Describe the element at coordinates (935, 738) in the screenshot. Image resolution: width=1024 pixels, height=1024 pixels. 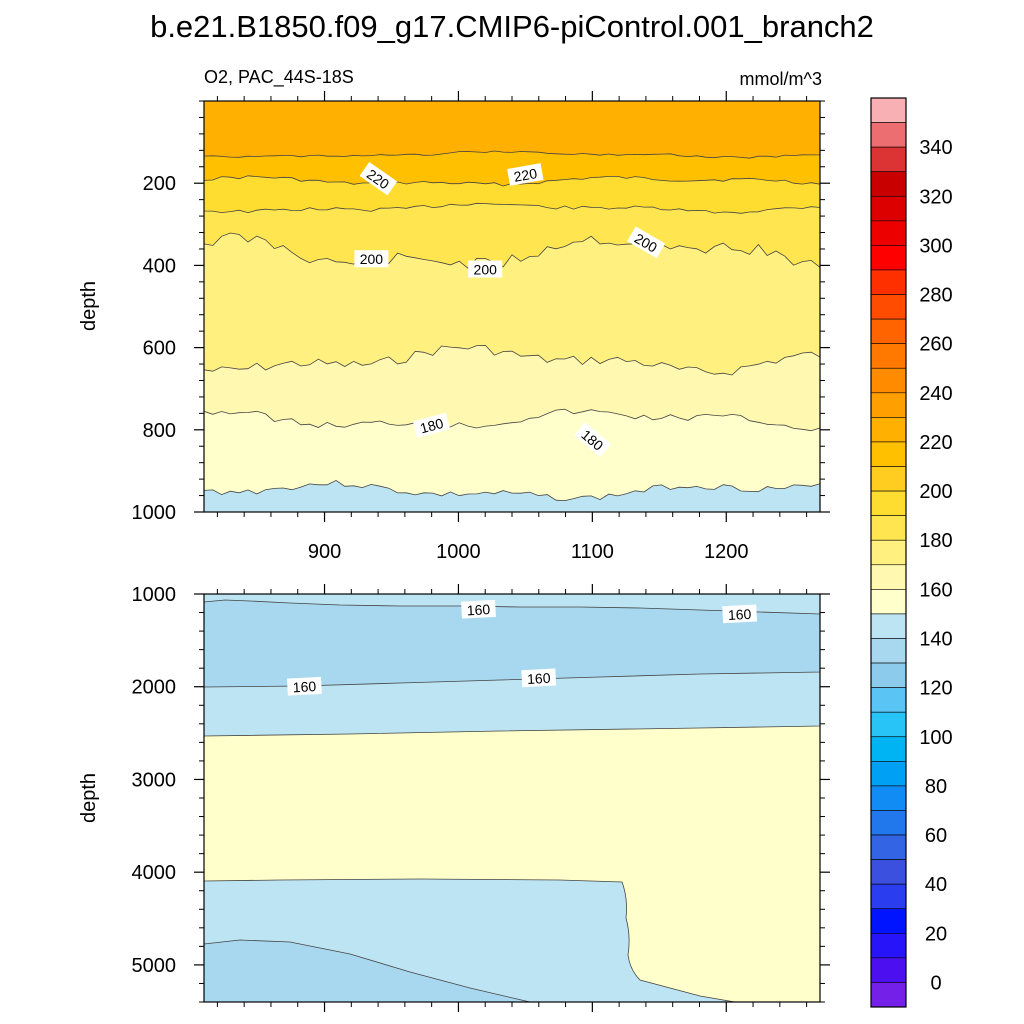
I see `colorbar-label: 100` at that location.